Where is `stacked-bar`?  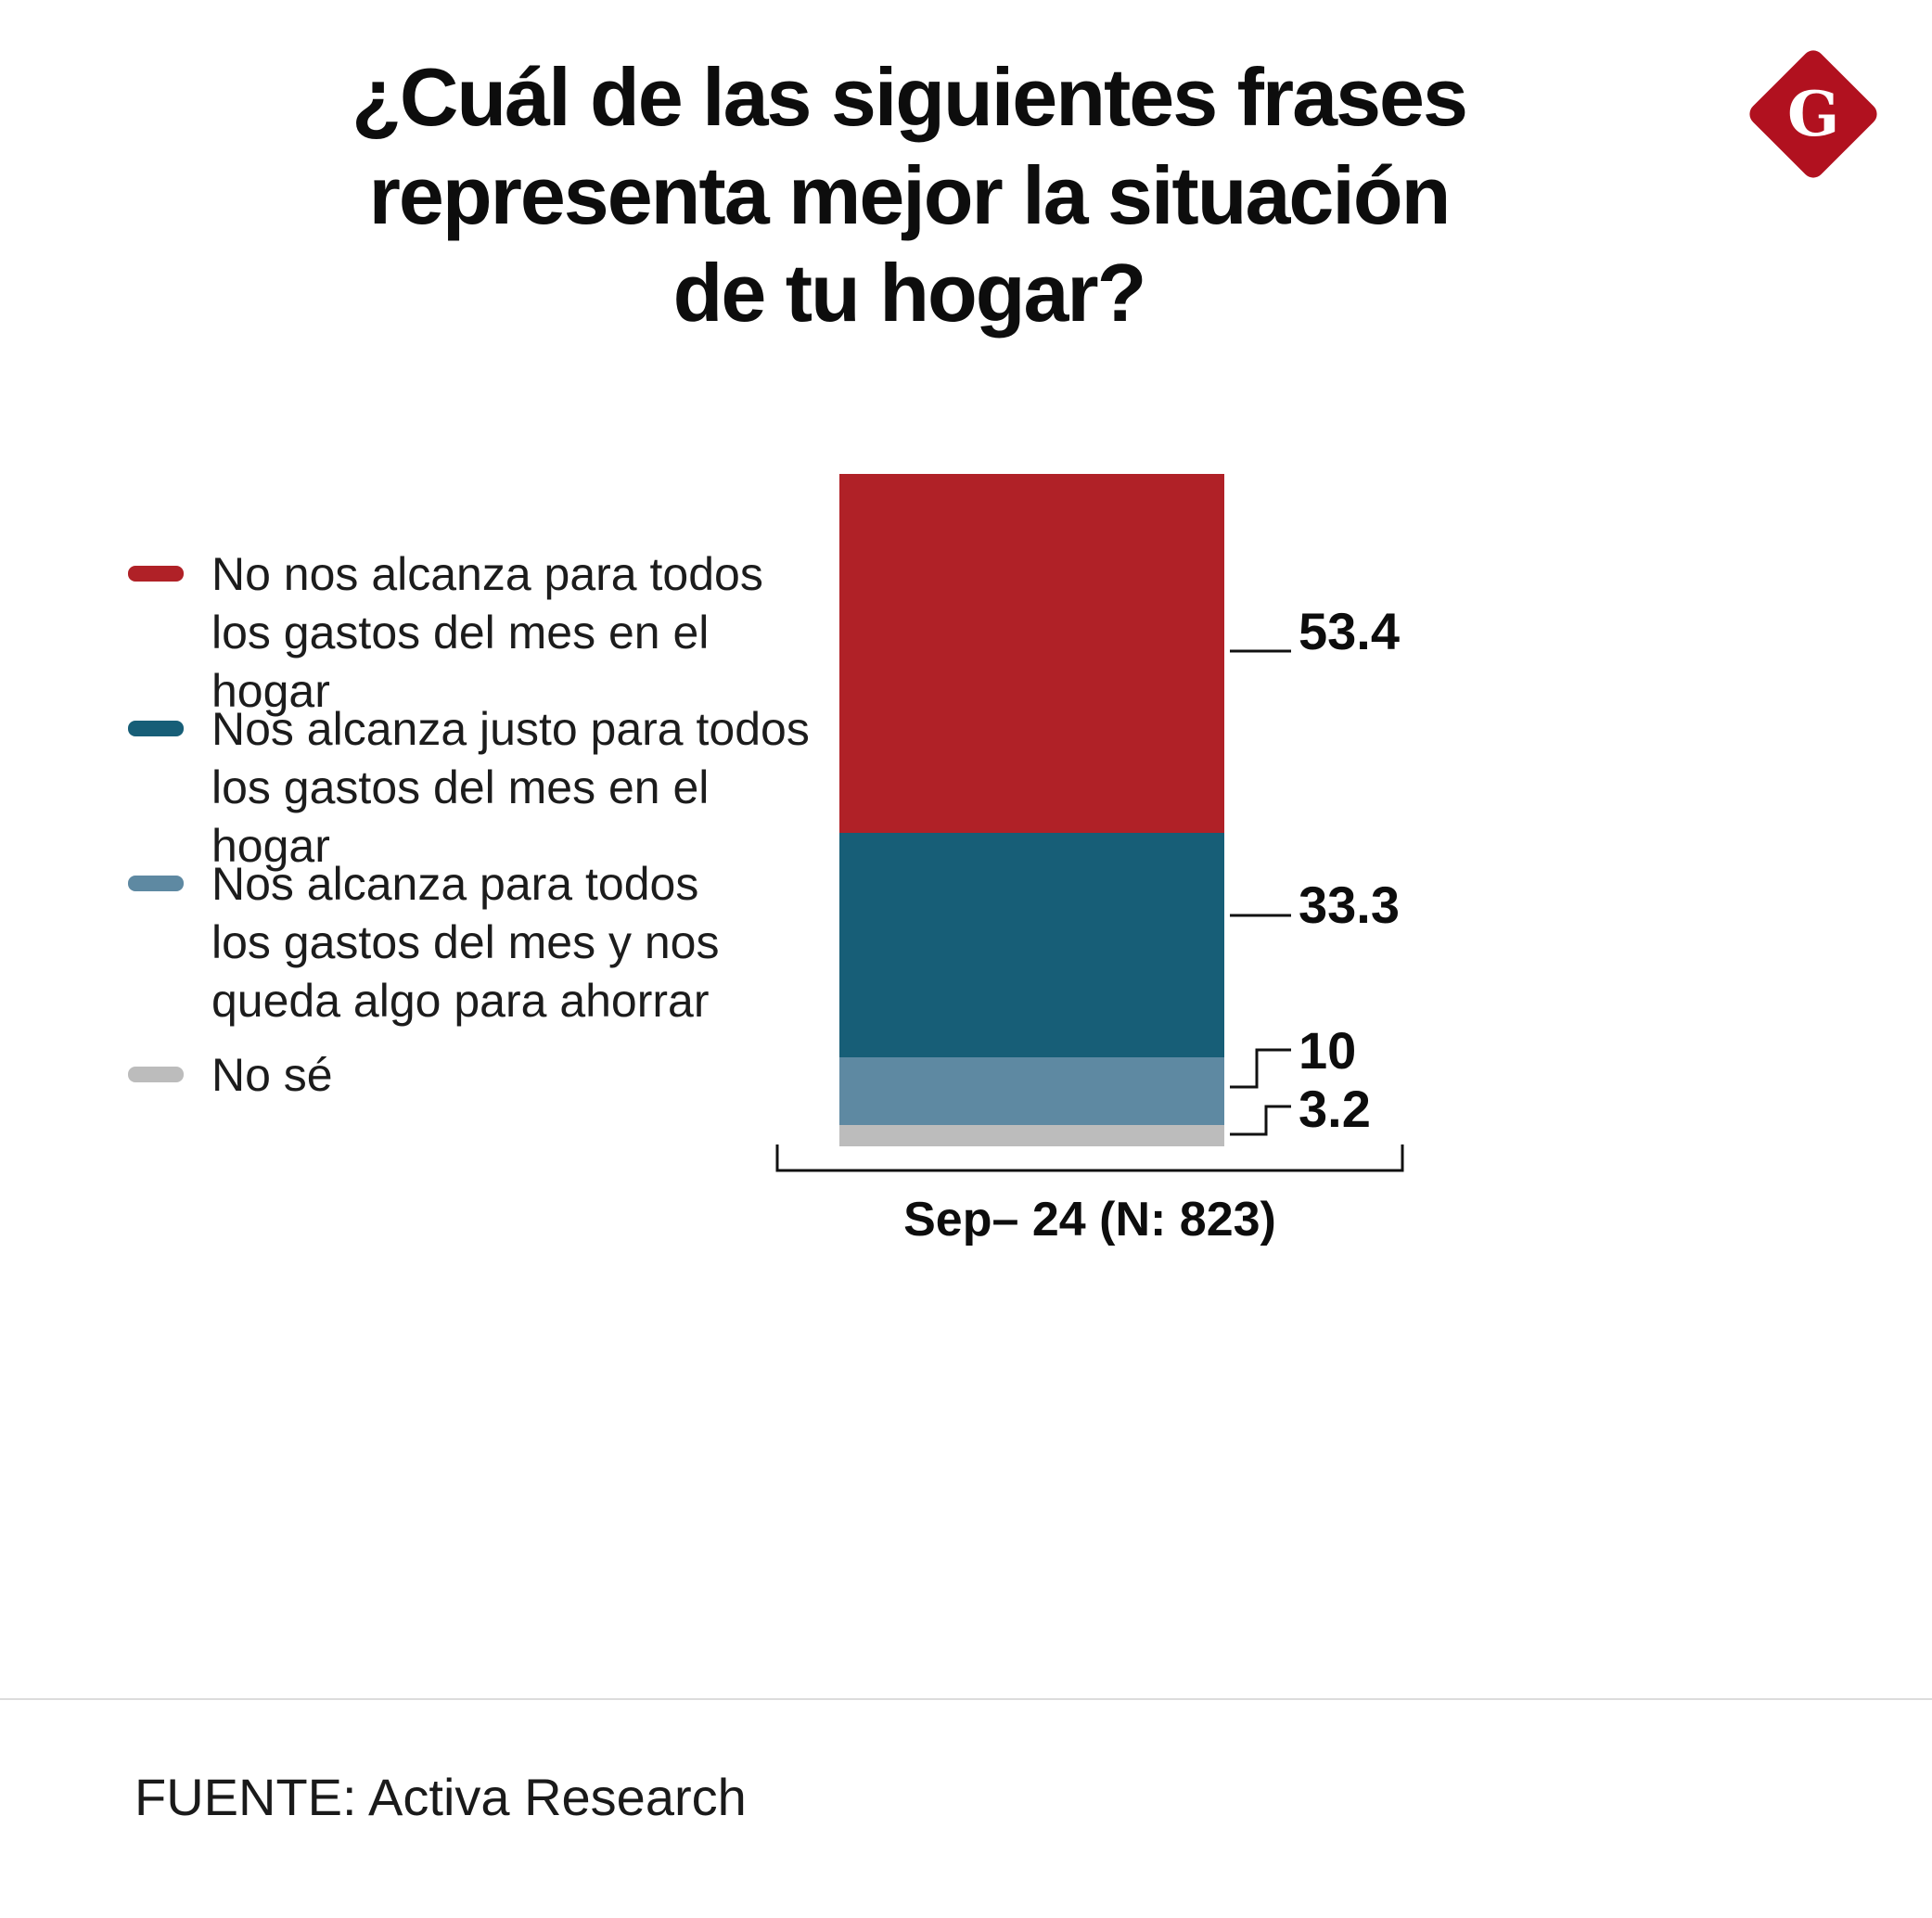 stacked-bar is located at coordinates (1031, 809).